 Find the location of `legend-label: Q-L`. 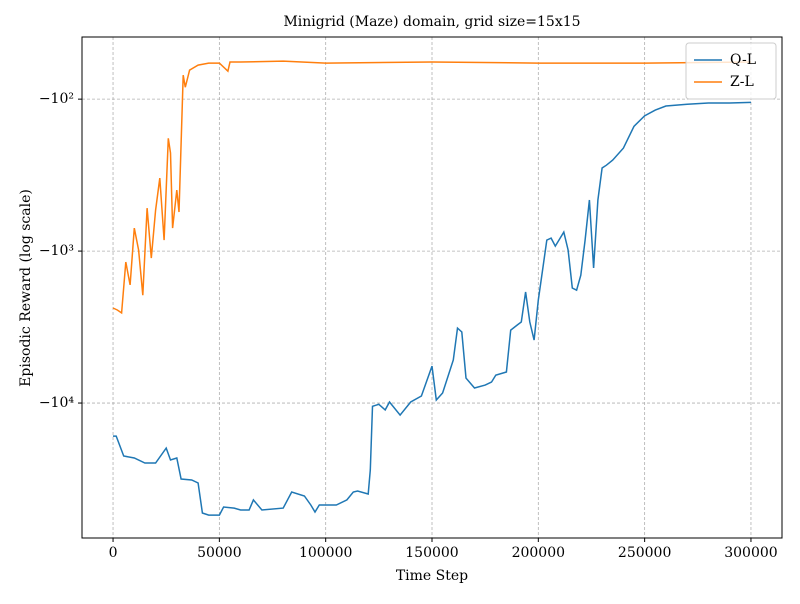

legend-label: Q-L is located at coordinates (743, 60).